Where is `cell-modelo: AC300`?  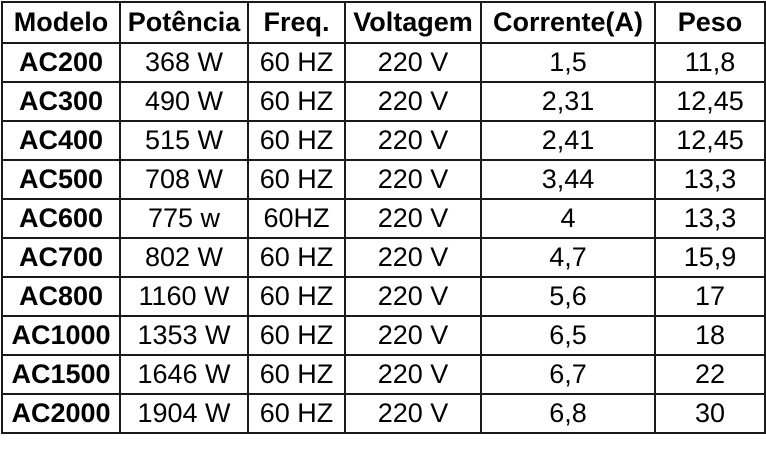 cell-modelo: AC300 is located at coordinates (61, 101).